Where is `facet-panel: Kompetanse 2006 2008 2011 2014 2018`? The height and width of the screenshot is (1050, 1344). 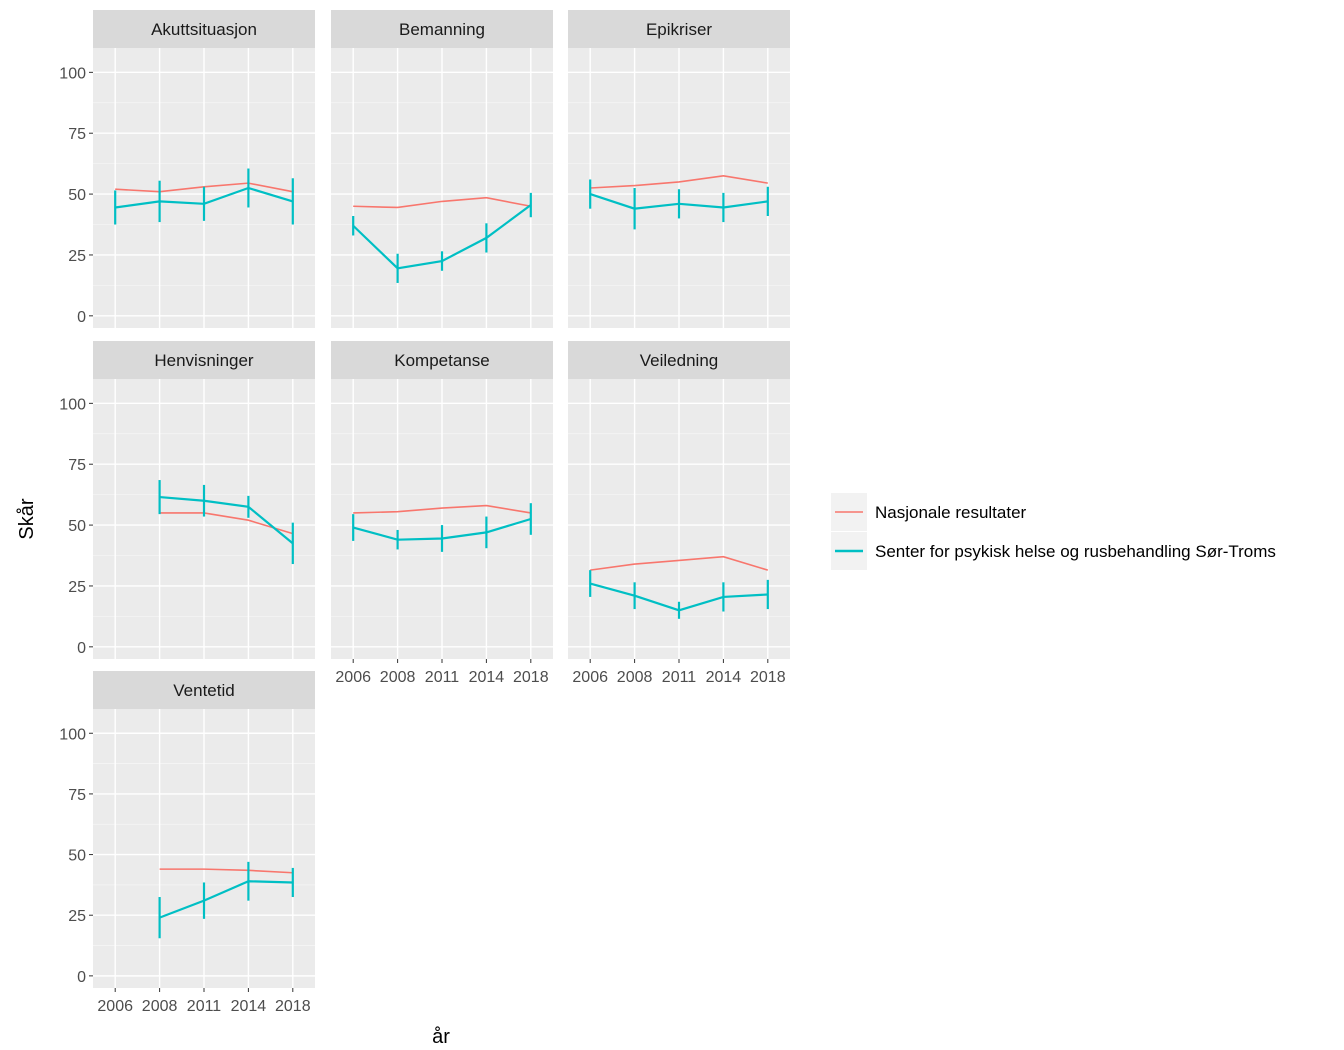 facet-panel: Kompetanse 2006 2008 2011 2014 2018 is located at coordinates (442, 513).